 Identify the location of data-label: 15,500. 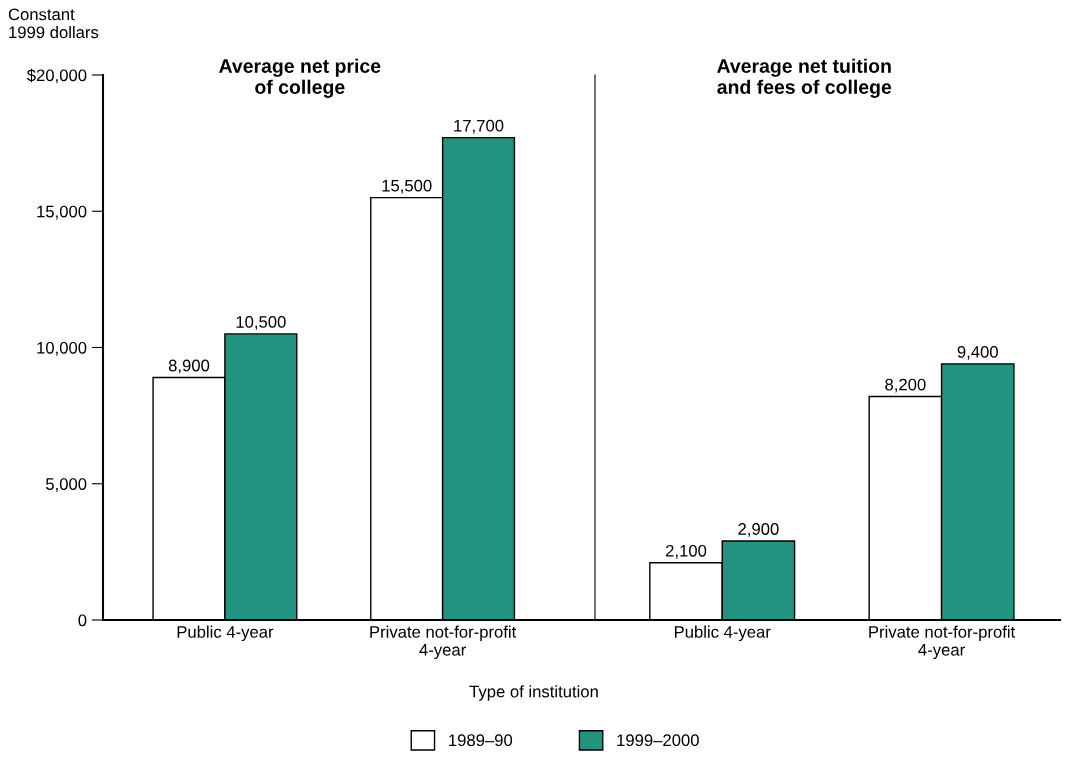
(407, 186).